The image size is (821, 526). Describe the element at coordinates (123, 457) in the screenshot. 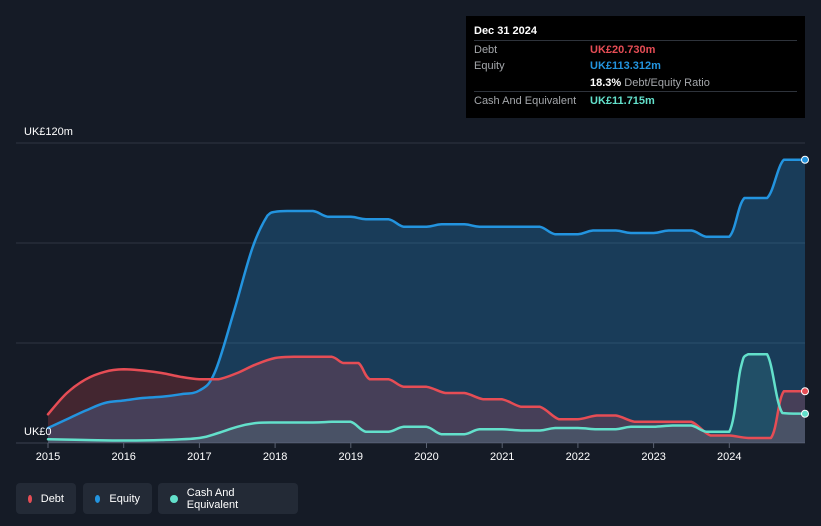

I see `x-tick-label-2016: 2016` at that location.